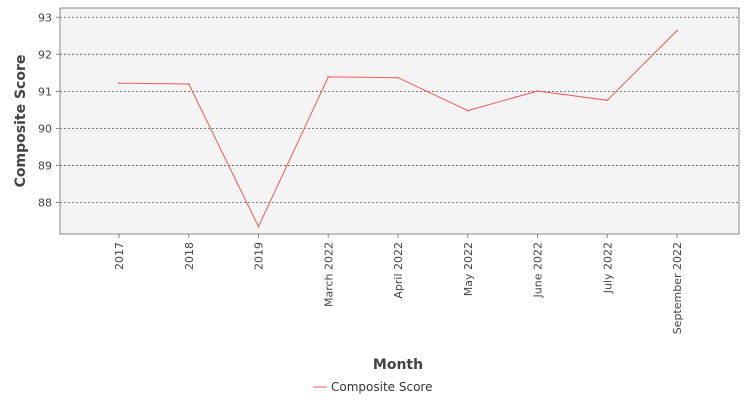 This screenshot has width=750, height=400. I want to click on x-tick-label: April 2022, so click(398, 270).